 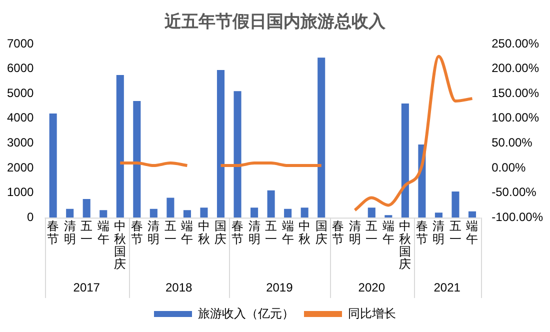 I want to click on y2-tick-label: 200.00%, so click(x=516, y=68).